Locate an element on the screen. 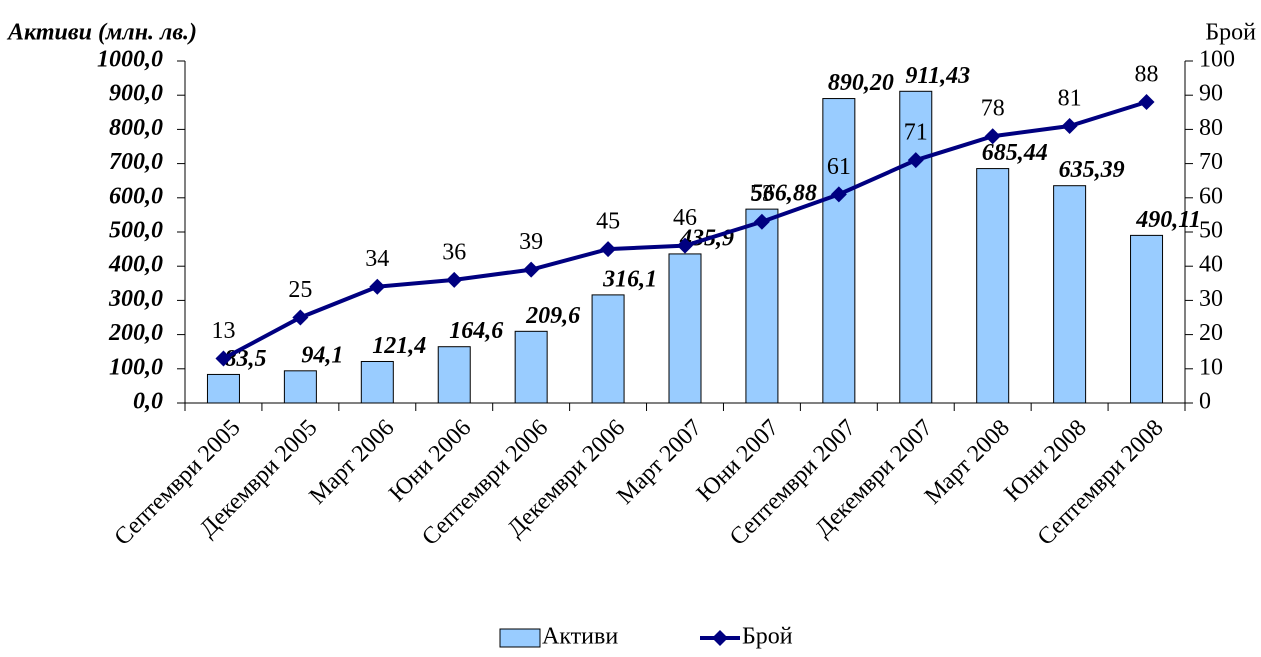 The height and width of the screenshot is (657, 1261). x-tick-label: Март 2008 is located at coordinates (967, 462).